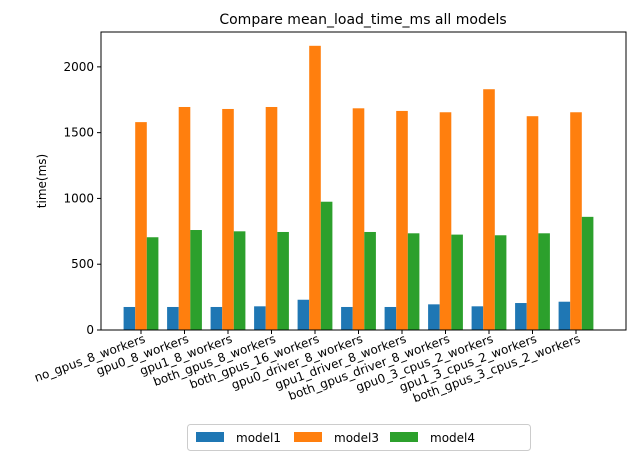 This screenshot has height=461, width=628. I want to click on bar-model3-gpu0_8_workers, so click(184, 218).